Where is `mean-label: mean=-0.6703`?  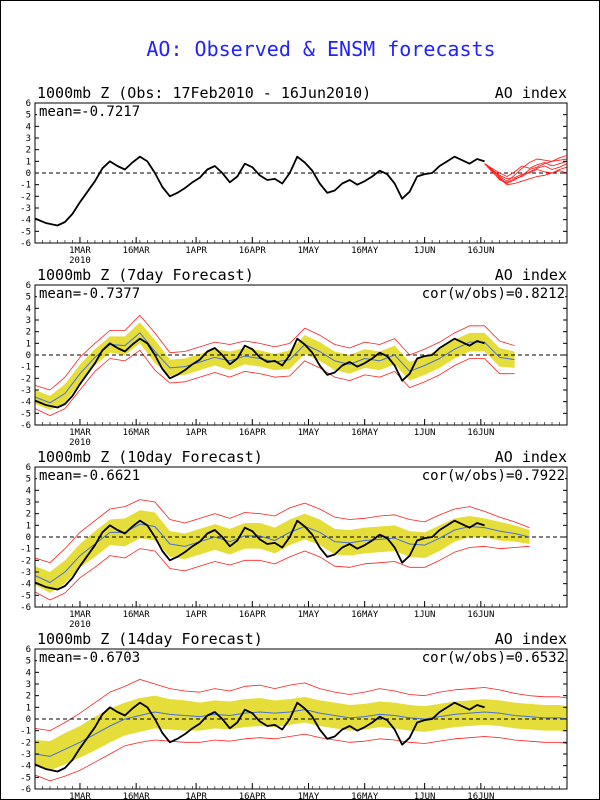
mean-label: mean=-0.6703 is located at coordinates (89, 658).